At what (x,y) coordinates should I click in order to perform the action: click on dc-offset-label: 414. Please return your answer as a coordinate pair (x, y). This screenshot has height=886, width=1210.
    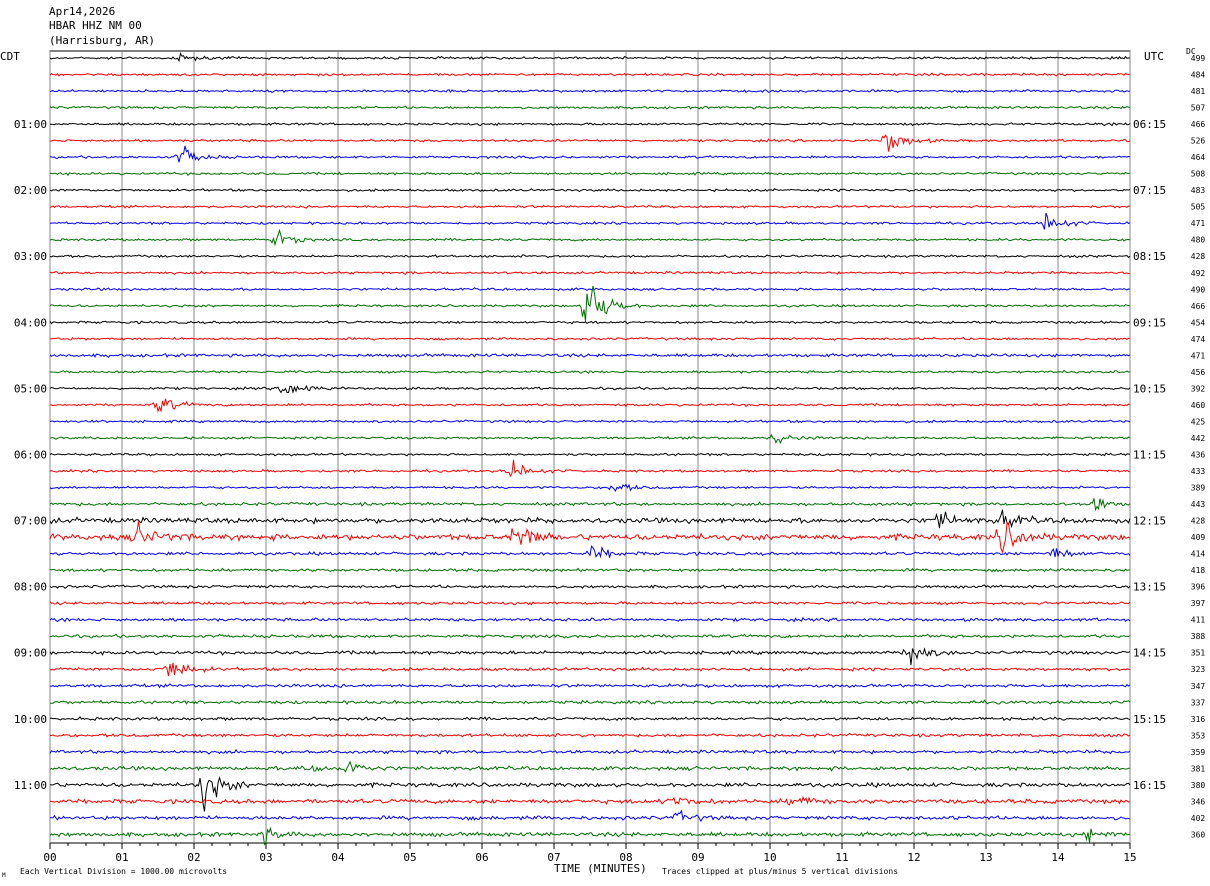
    Looking at the image, I should click on (1198, 554).